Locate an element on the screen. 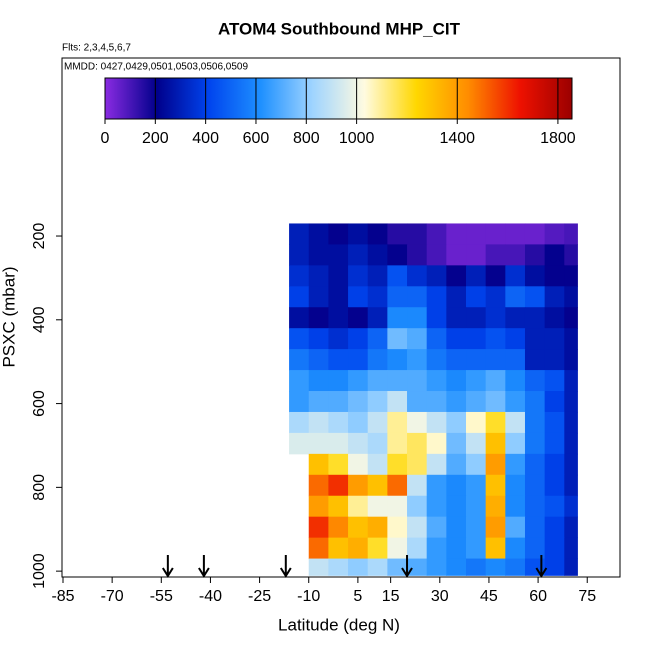 This screenshot has height=650, width=650. x-tick-label: 30 is located at coordinates (440, 596).